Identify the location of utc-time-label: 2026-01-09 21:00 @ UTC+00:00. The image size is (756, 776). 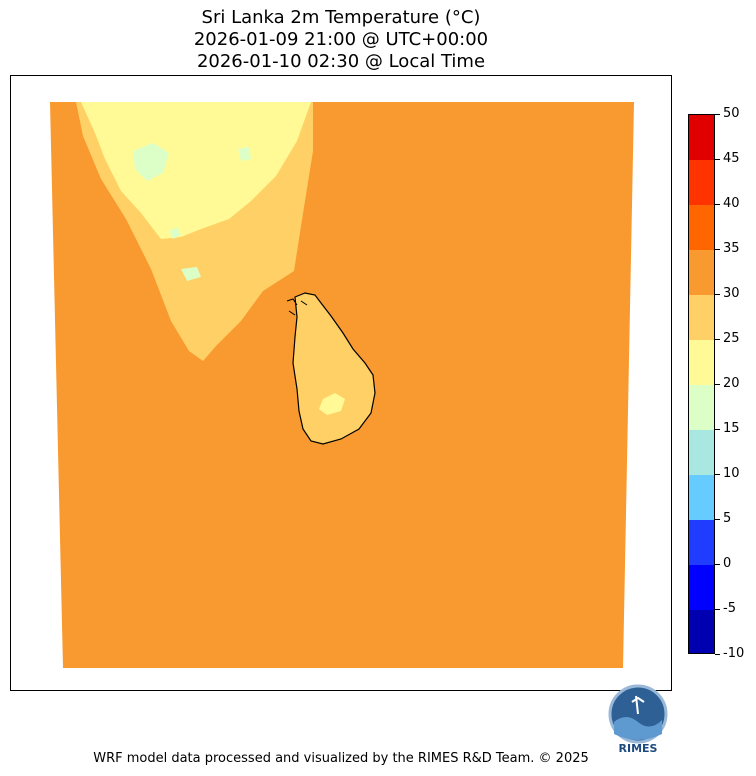
(341, 39).